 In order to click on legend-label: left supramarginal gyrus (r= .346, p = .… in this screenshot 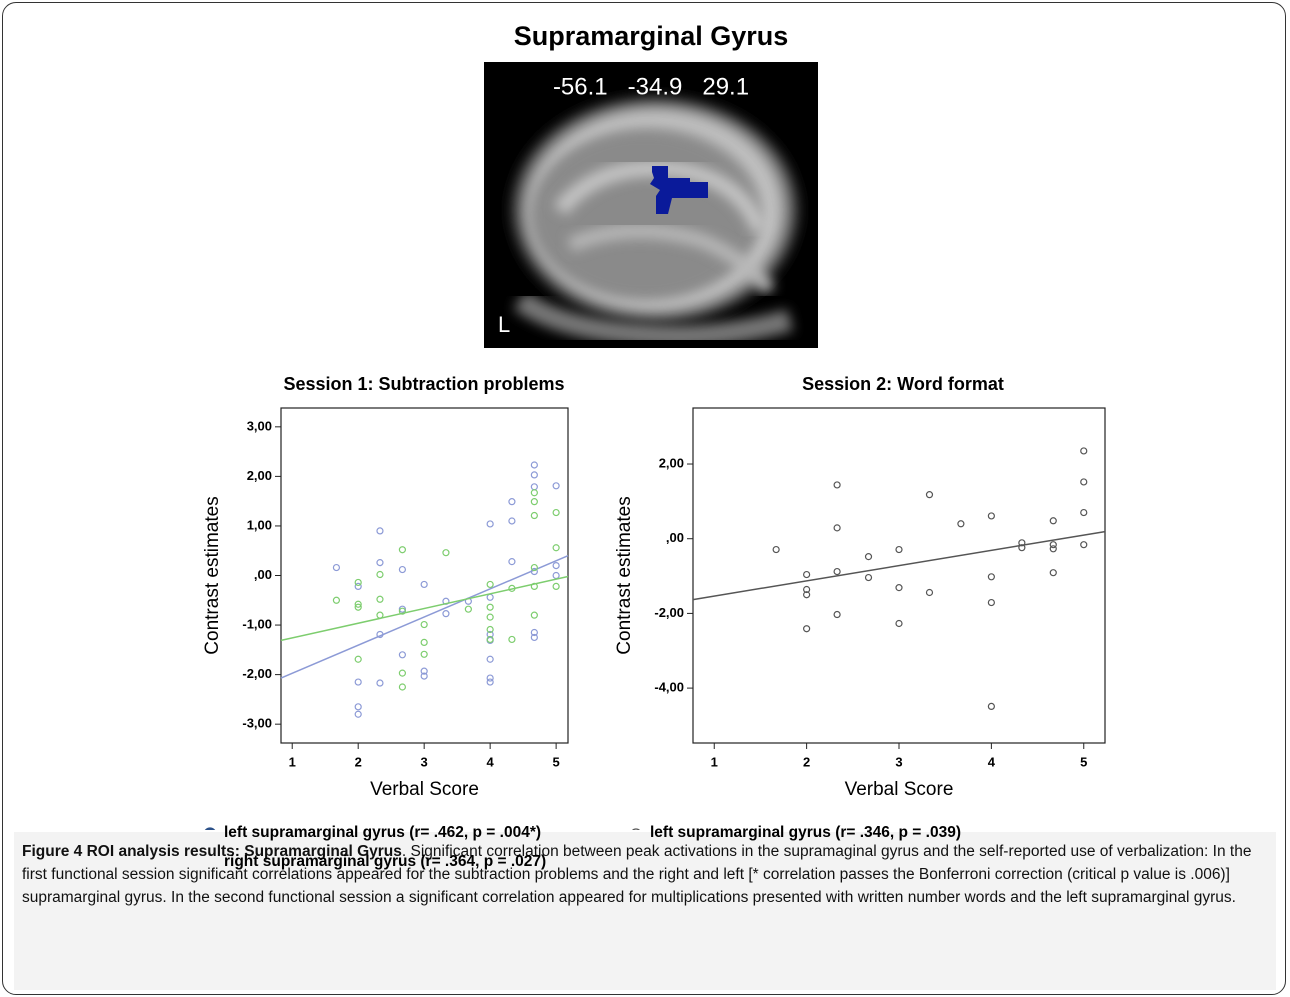, I will do `click(805, 832)`.